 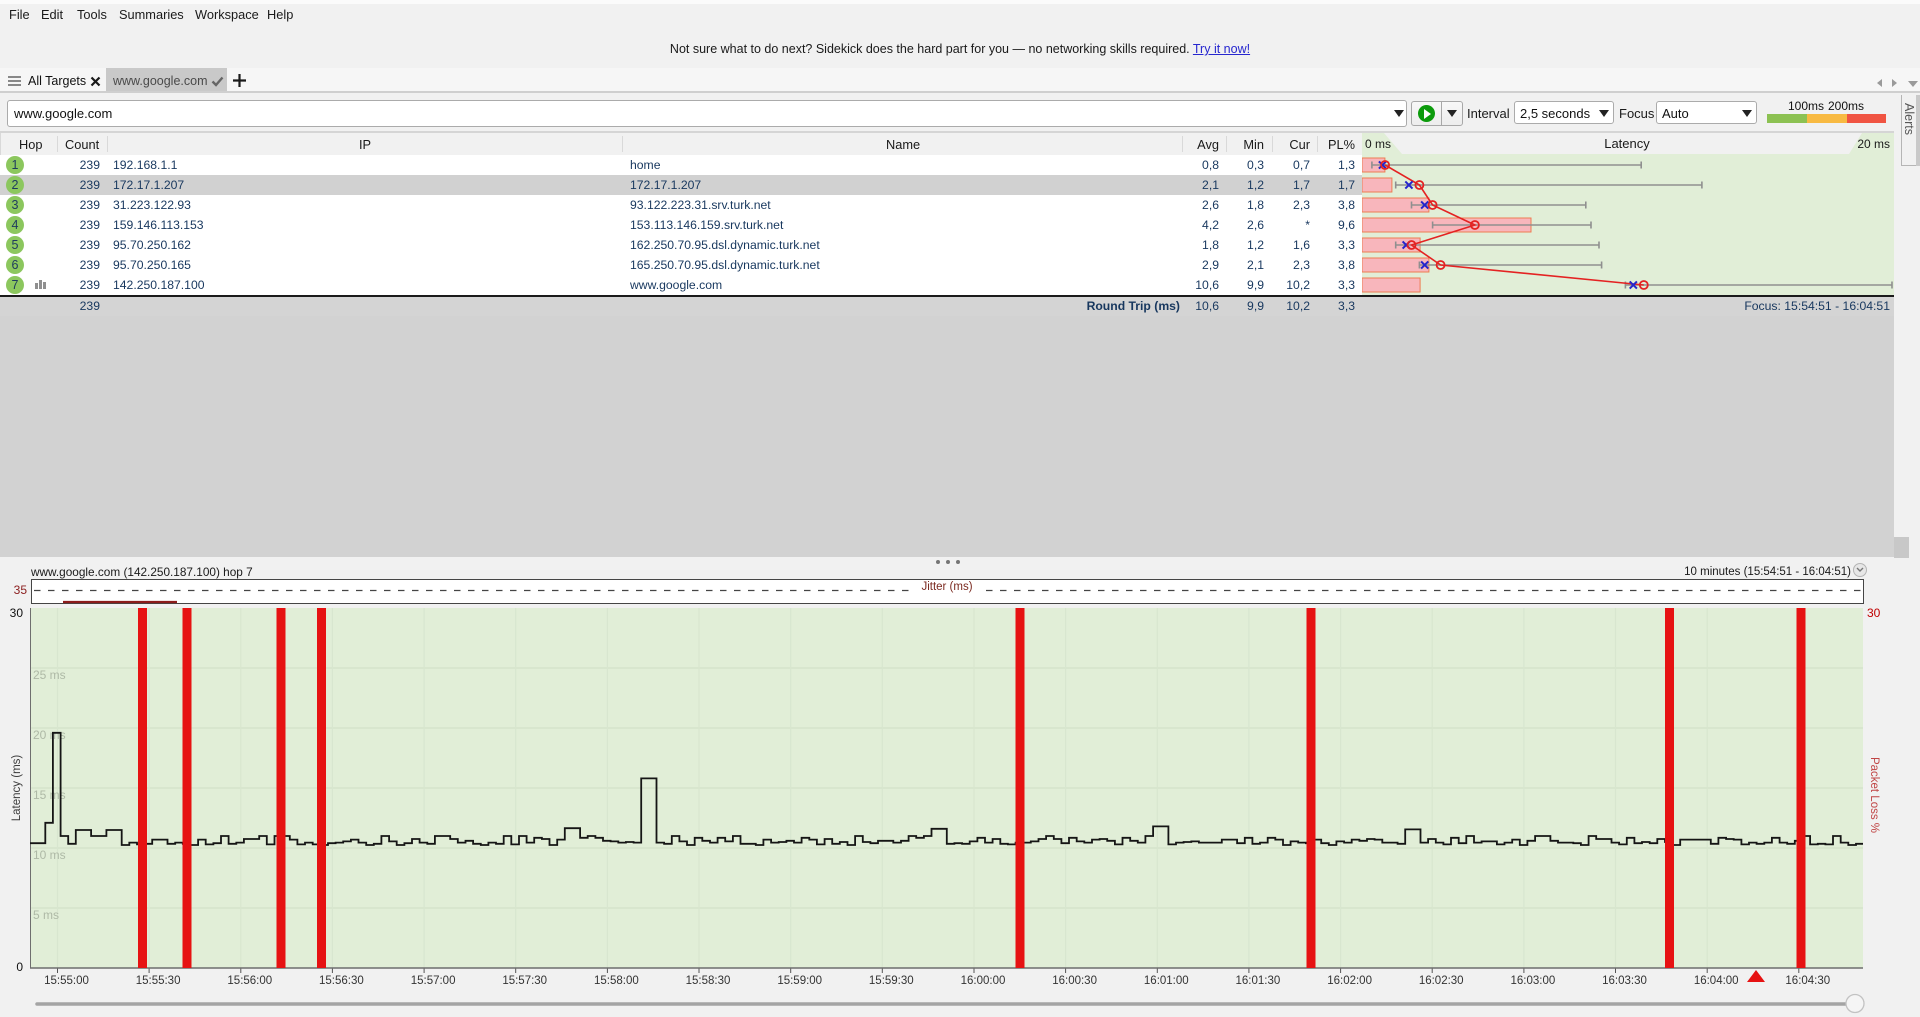 What do you see at coordinates (19, 967) in the screenshot?
I see `svg-text: 0` at bounding box center [19, 967].